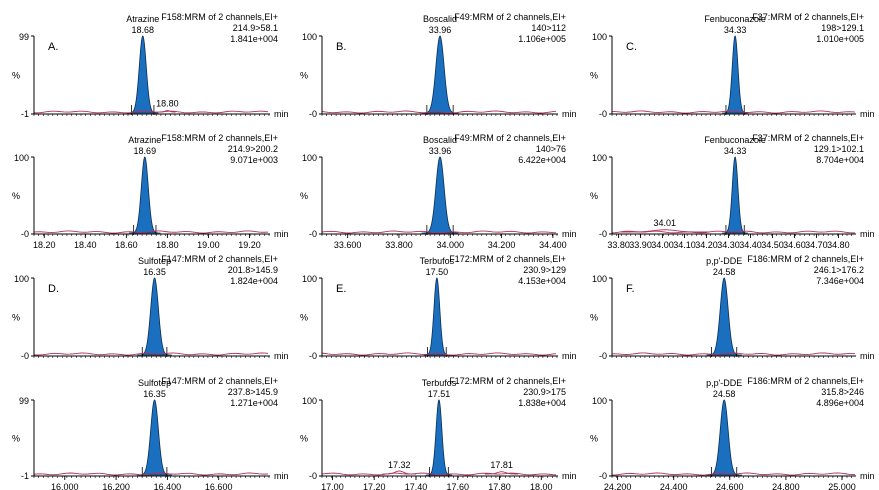  What do you see at coordinates (618, 486) in the screenshot?
I see `x-tick-label: 24.200` at bounding box center [618, 486].